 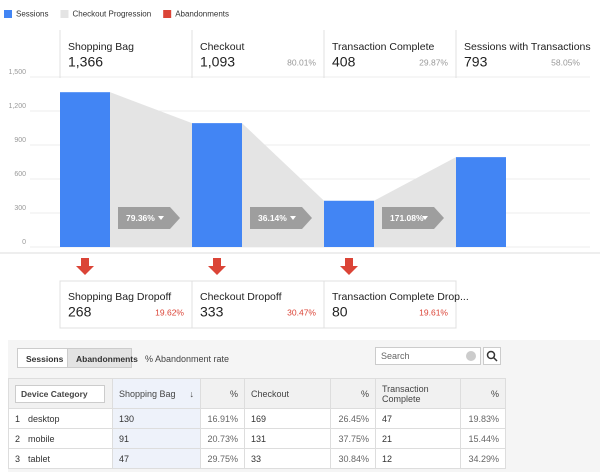 I want to click on cell: 1 desktop, so click(x=60, y=418).